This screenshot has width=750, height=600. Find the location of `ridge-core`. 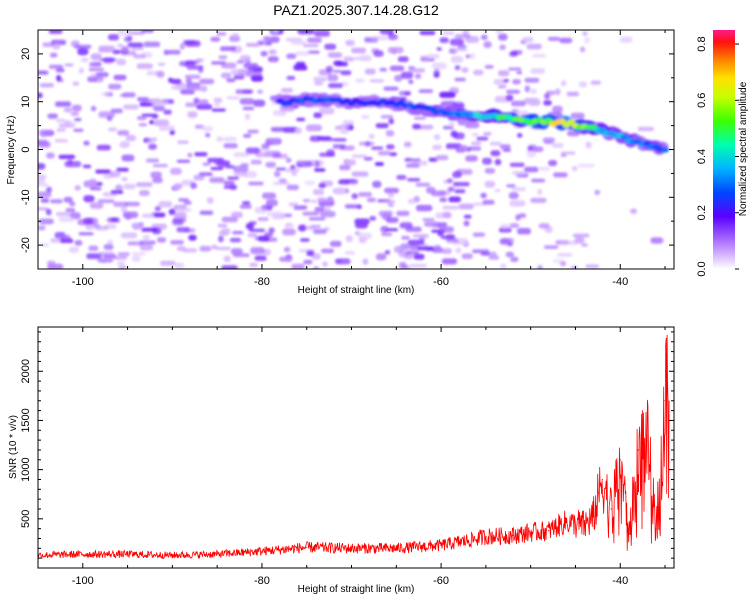

ridge-core is located at coordinates (624, 137).